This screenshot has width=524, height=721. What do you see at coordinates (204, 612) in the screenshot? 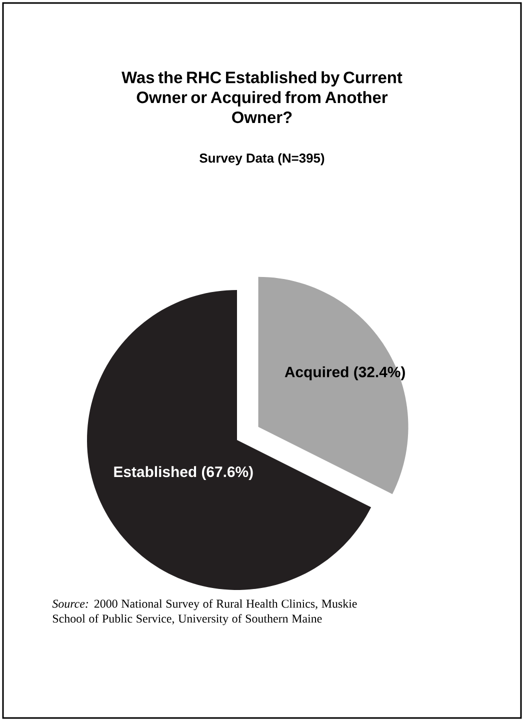
I see `text: Source: 2000 National Survey of Rural Health Clinics, Muskie School of Public Service, University of Southern Maine` at bounding box center [204, 612].